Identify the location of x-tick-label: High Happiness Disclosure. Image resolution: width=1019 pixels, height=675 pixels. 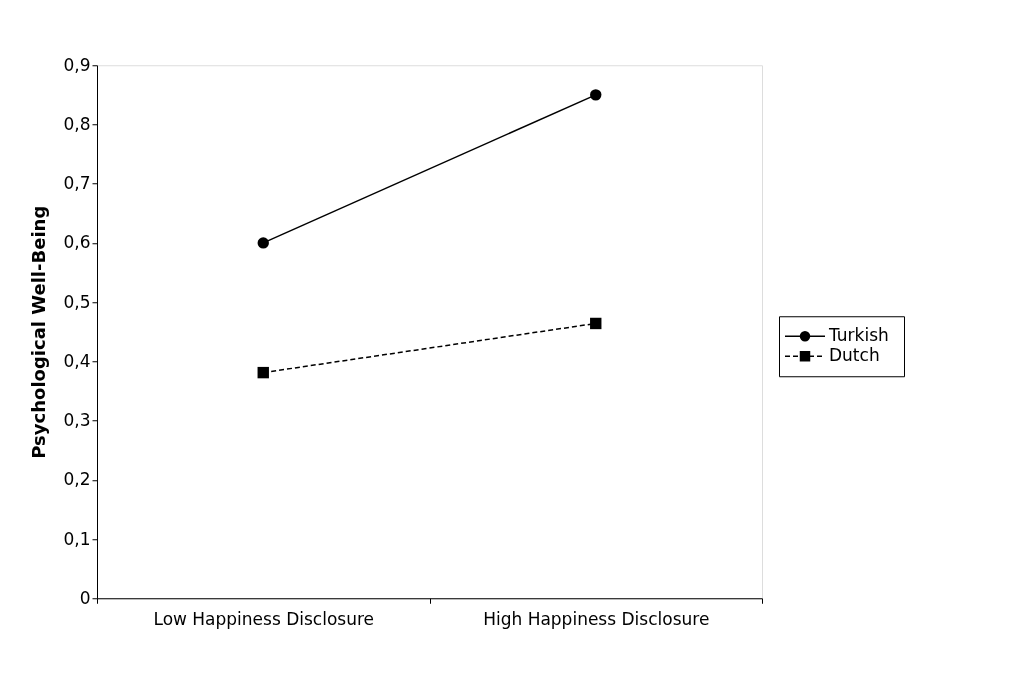
(596, 618).